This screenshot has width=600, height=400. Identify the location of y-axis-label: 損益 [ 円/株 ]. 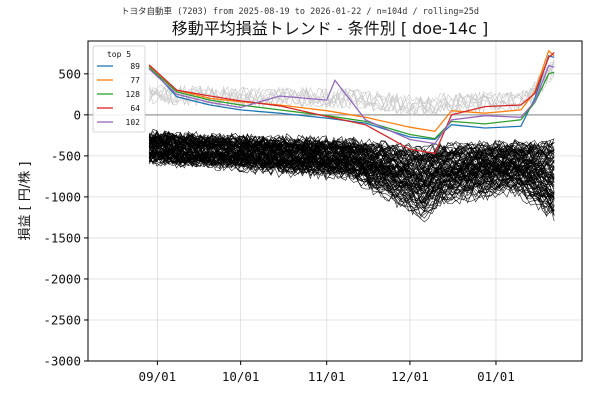
(25, 201).